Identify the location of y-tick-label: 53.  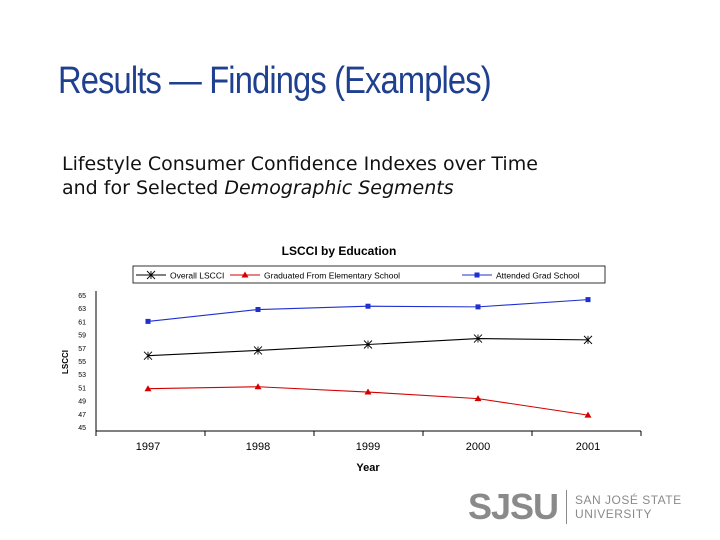
(82, 375).